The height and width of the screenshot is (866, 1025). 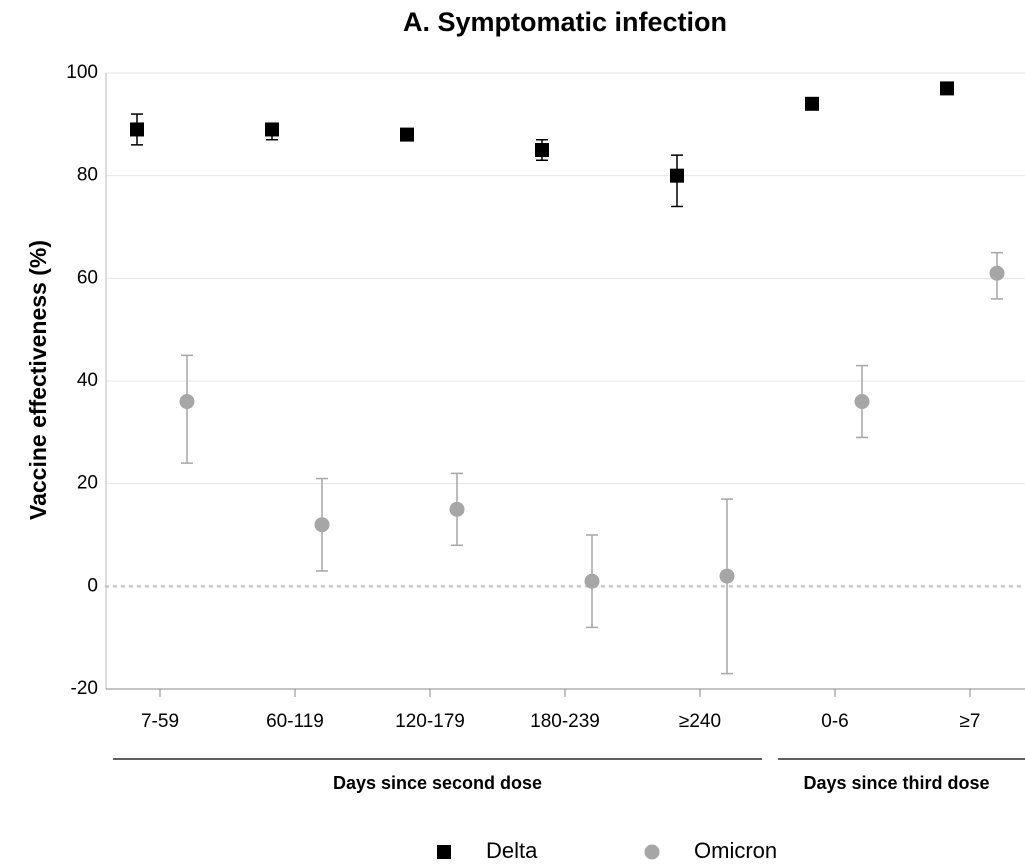 I want to click on chart-title: A. Symptomatic infection, so click(x=565, y=22).